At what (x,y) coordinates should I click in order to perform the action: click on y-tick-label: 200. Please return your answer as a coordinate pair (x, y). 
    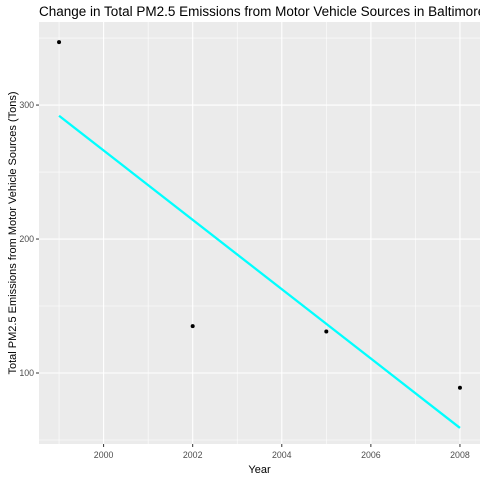
    Looking at the image, I should click on (26, 239).